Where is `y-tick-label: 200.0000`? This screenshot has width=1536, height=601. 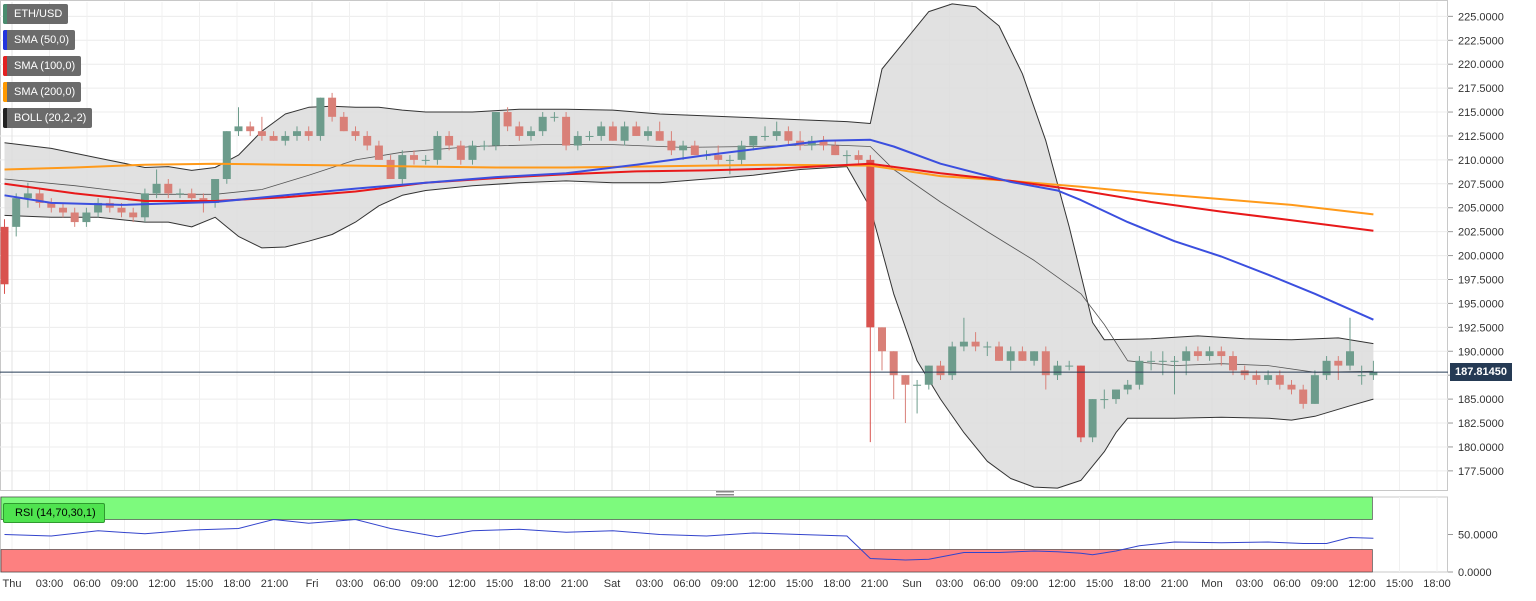 y-tick-label: 200.0000 is located at coordinates (1481, 257).